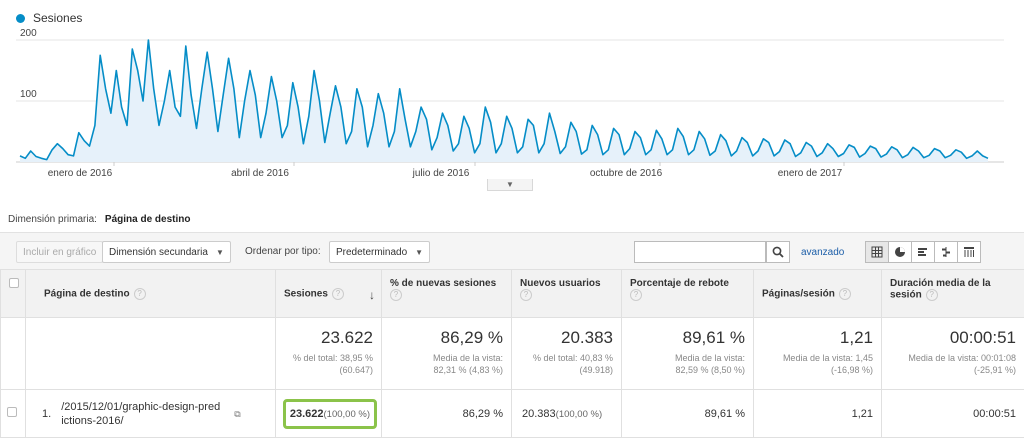  What do you see at coordinates (92, 420) in the screenshot?
I see `landing-page-path: ictions-2016/` at bounding box center [92, 420].